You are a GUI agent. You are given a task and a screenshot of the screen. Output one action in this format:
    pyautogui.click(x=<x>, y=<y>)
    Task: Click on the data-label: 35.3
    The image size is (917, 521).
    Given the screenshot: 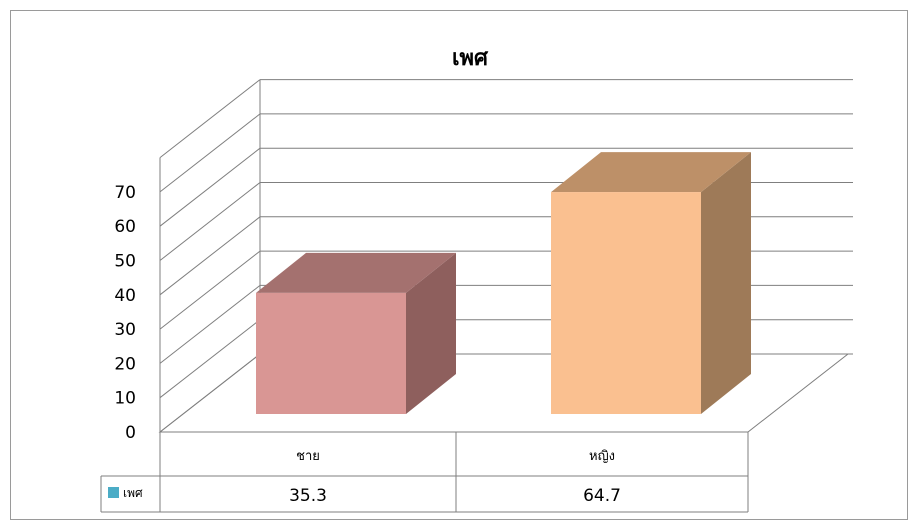 What is the action you would take?
    pyautogui.click(x=308, y=496)
    